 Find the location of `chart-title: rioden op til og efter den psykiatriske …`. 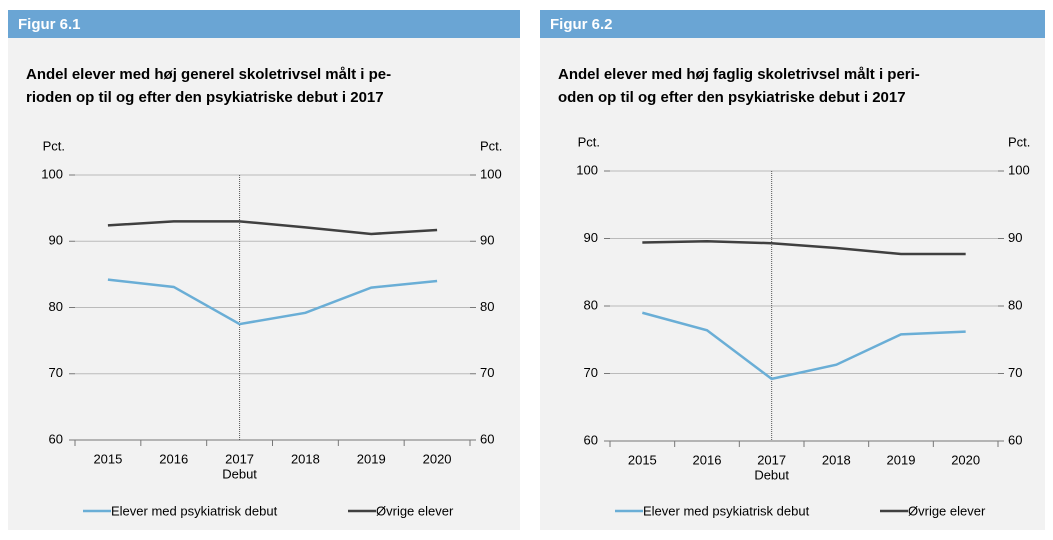

chart-title: rioden op til og efter den psykiatriske … is located at coordinates (205, 97).